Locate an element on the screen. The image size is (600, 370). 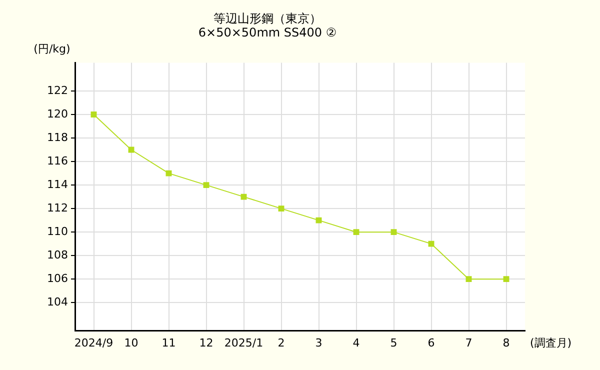
x-tick-label: 3 is located at coordinates (318, 343).